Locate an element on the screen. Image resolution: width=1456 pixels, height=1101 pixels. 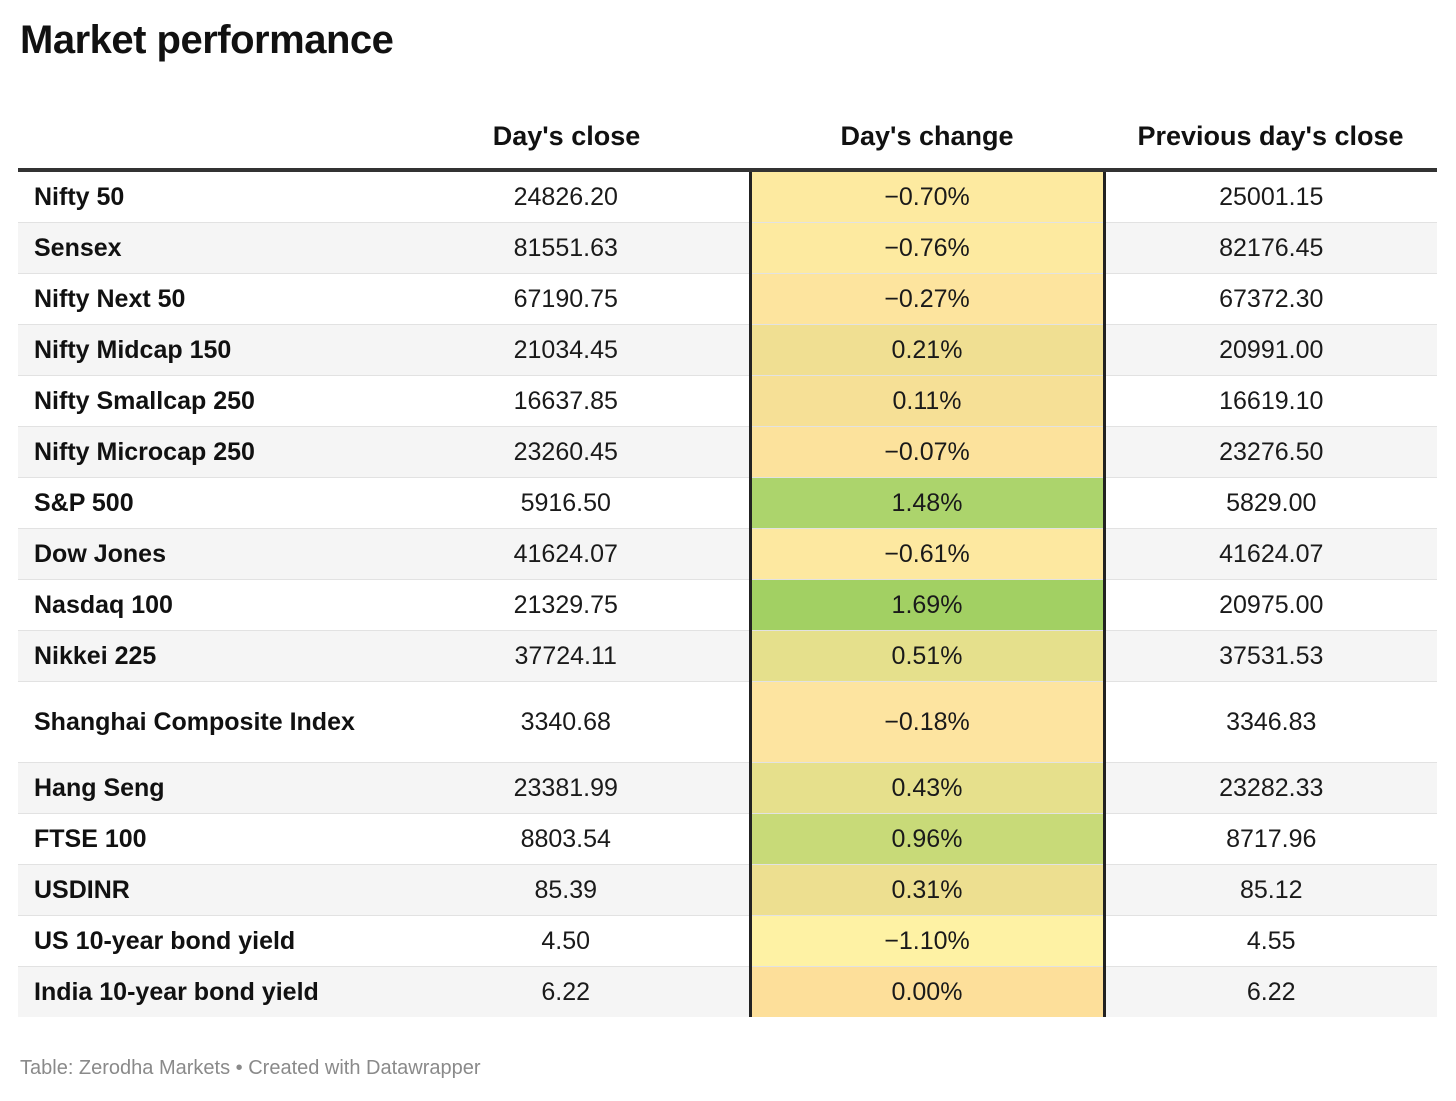
previous-close-cell: 67372.30 is located at coordinates (1269, 299).